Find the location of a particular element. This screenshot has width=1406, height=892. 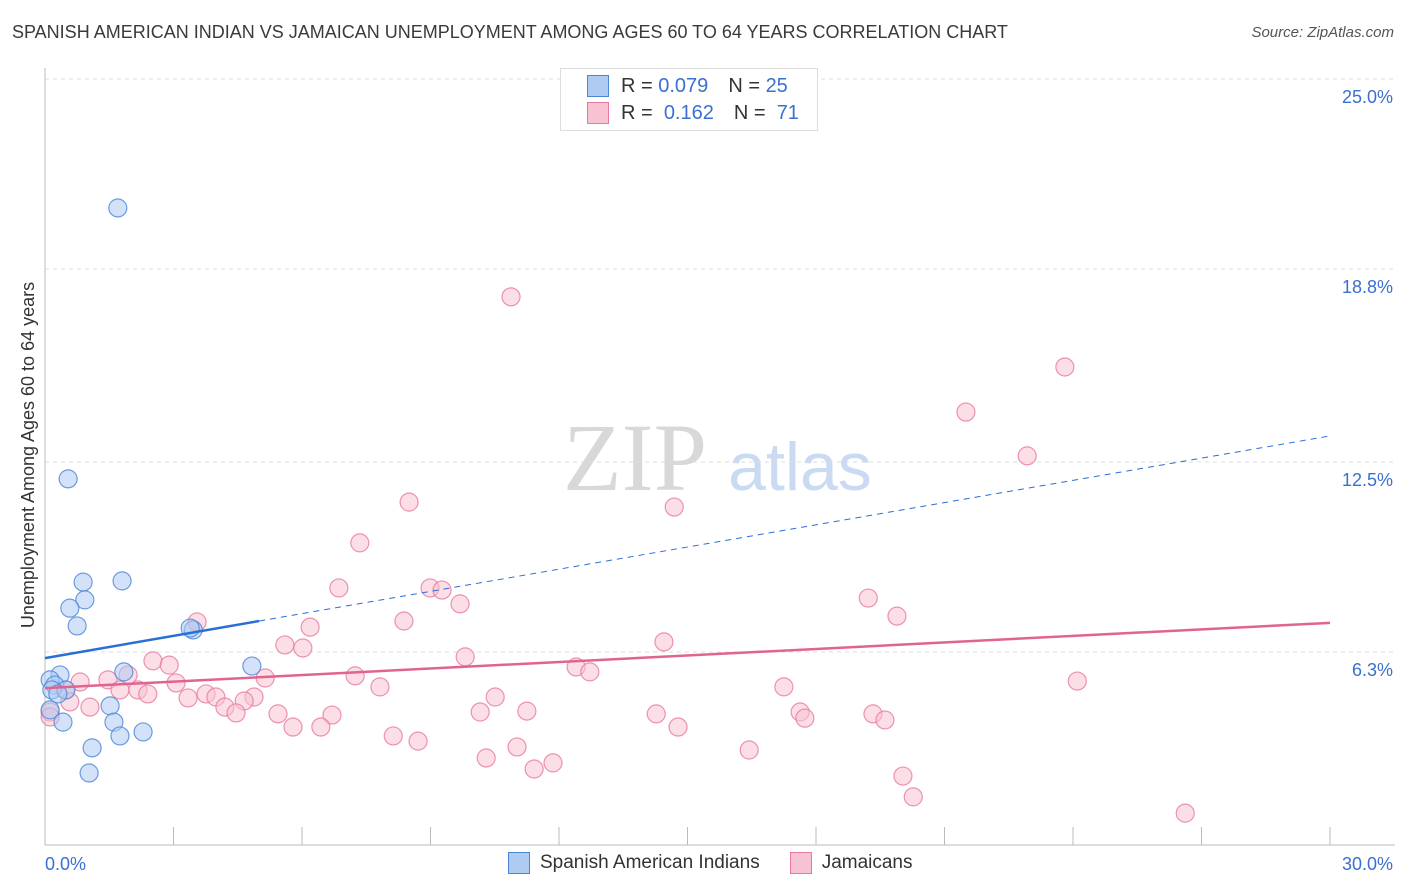

stats-legend: R = 0.079 N = 25 R = 0.162 N = 71 is located at coordinates (689, 99).